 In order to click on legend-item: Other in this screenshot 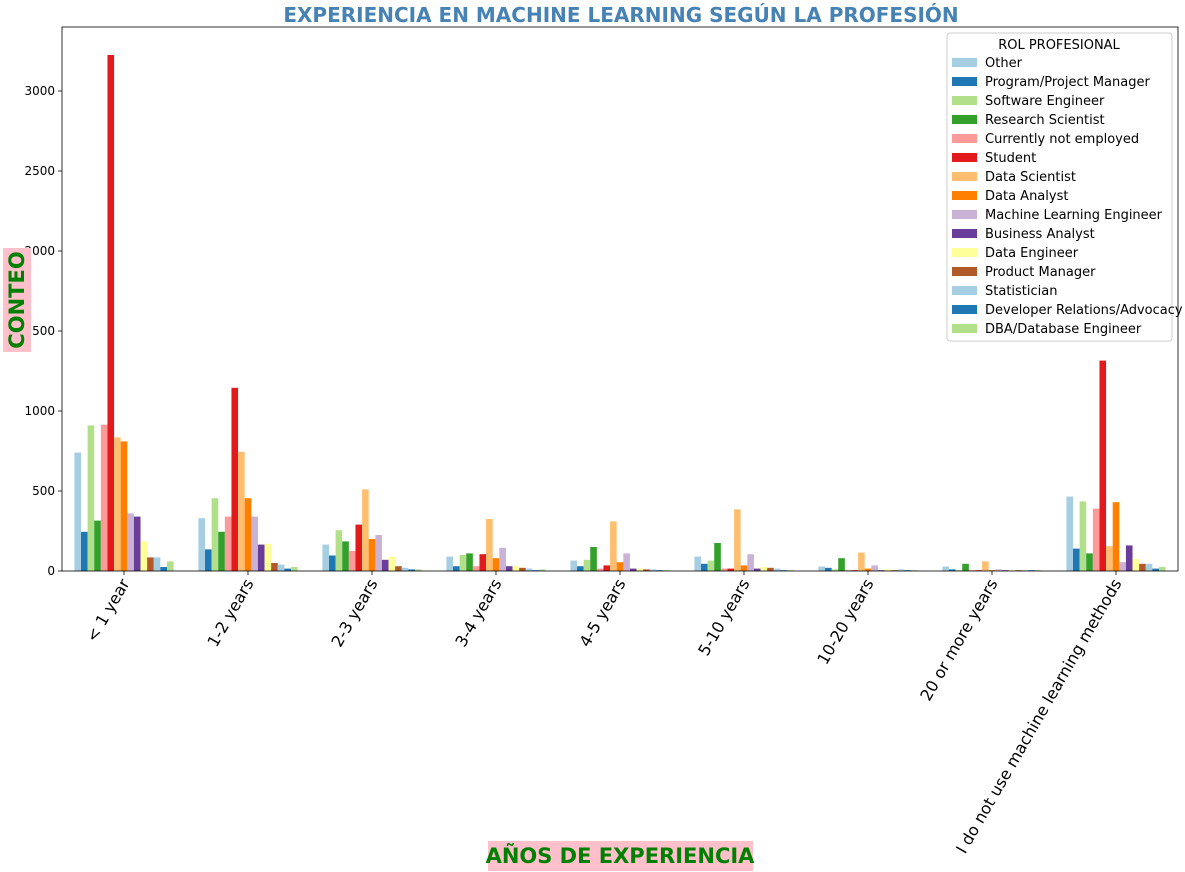, I will do `click(987, 63)`.